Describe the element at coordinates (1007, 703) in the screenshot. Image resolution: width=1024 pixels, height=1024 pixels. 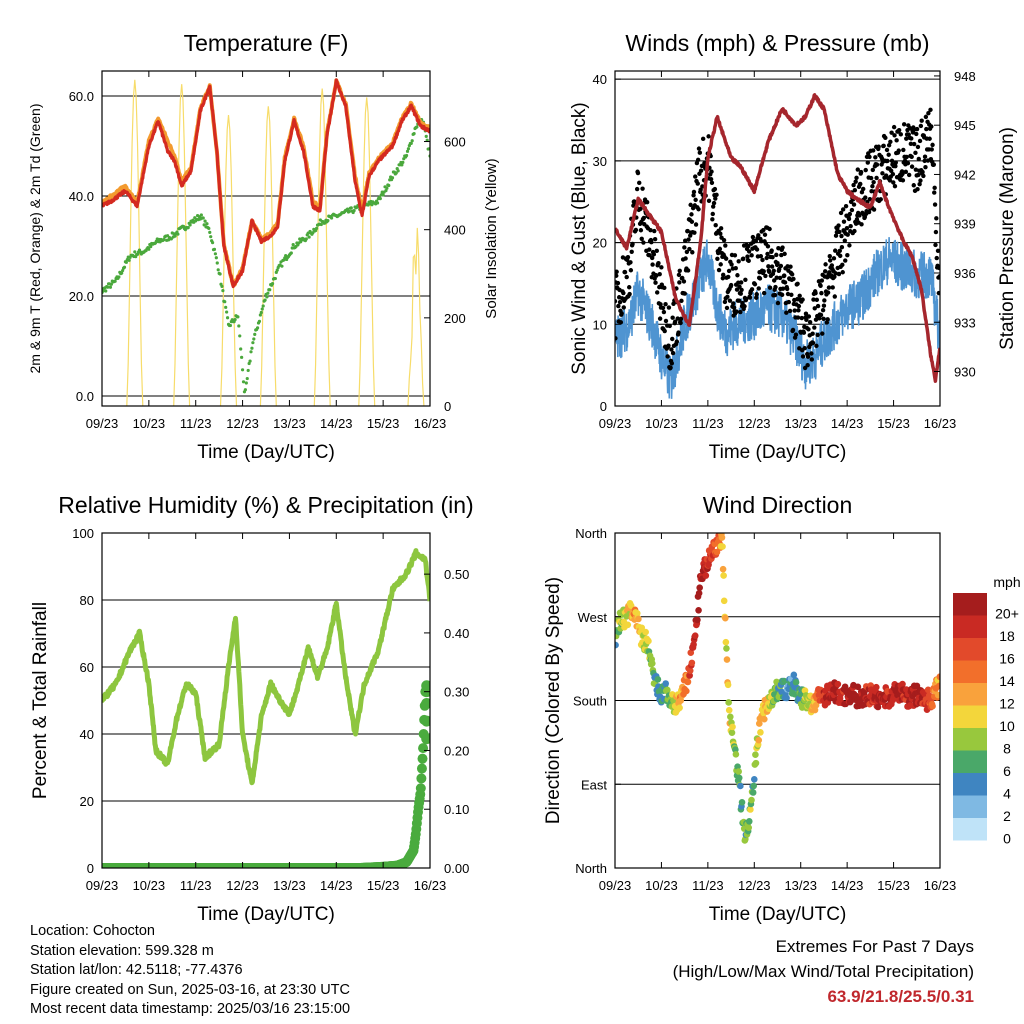
I see `legend-label: 12` at that location.